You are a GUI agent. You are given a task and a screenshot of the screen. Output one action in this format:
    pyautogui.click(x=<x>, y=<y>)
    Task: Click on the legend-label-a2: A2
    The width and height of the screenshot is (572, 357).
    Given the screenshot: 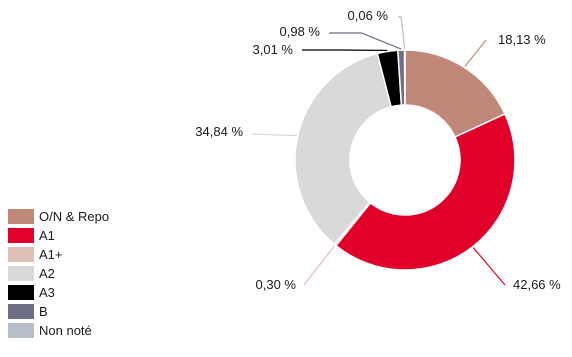 What is the action you would take?
    pyautogui.click(x=47, y=273)
    